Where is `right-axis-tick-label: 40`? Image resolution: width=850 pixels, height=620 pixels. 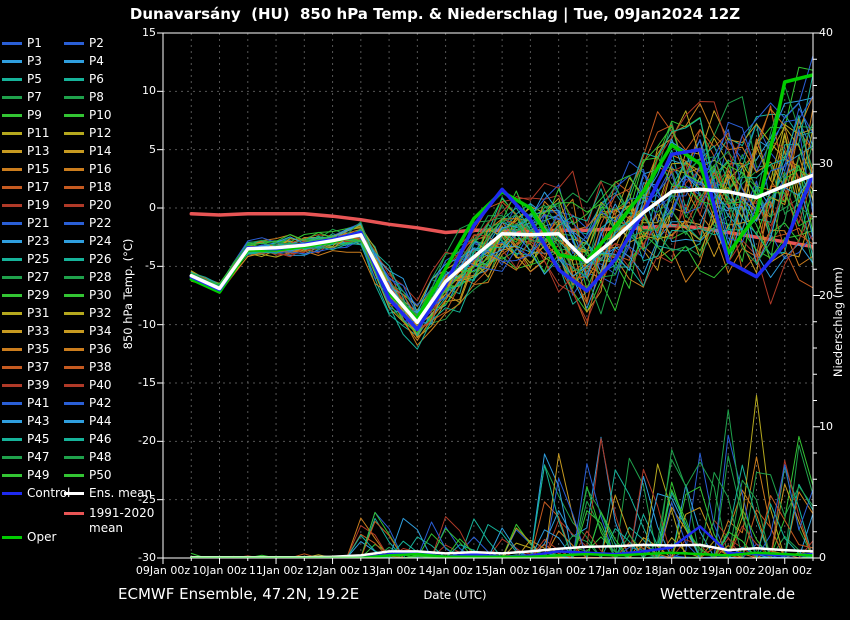
right-axis-tick-label: 40 is located at coordinates (826, 32).